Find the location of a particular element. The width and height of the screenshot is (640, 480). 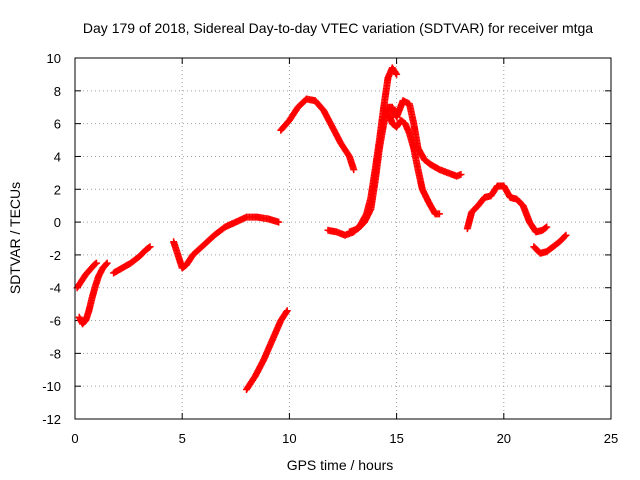

y-tick-label: 10 is located at coordinates (54, 58).